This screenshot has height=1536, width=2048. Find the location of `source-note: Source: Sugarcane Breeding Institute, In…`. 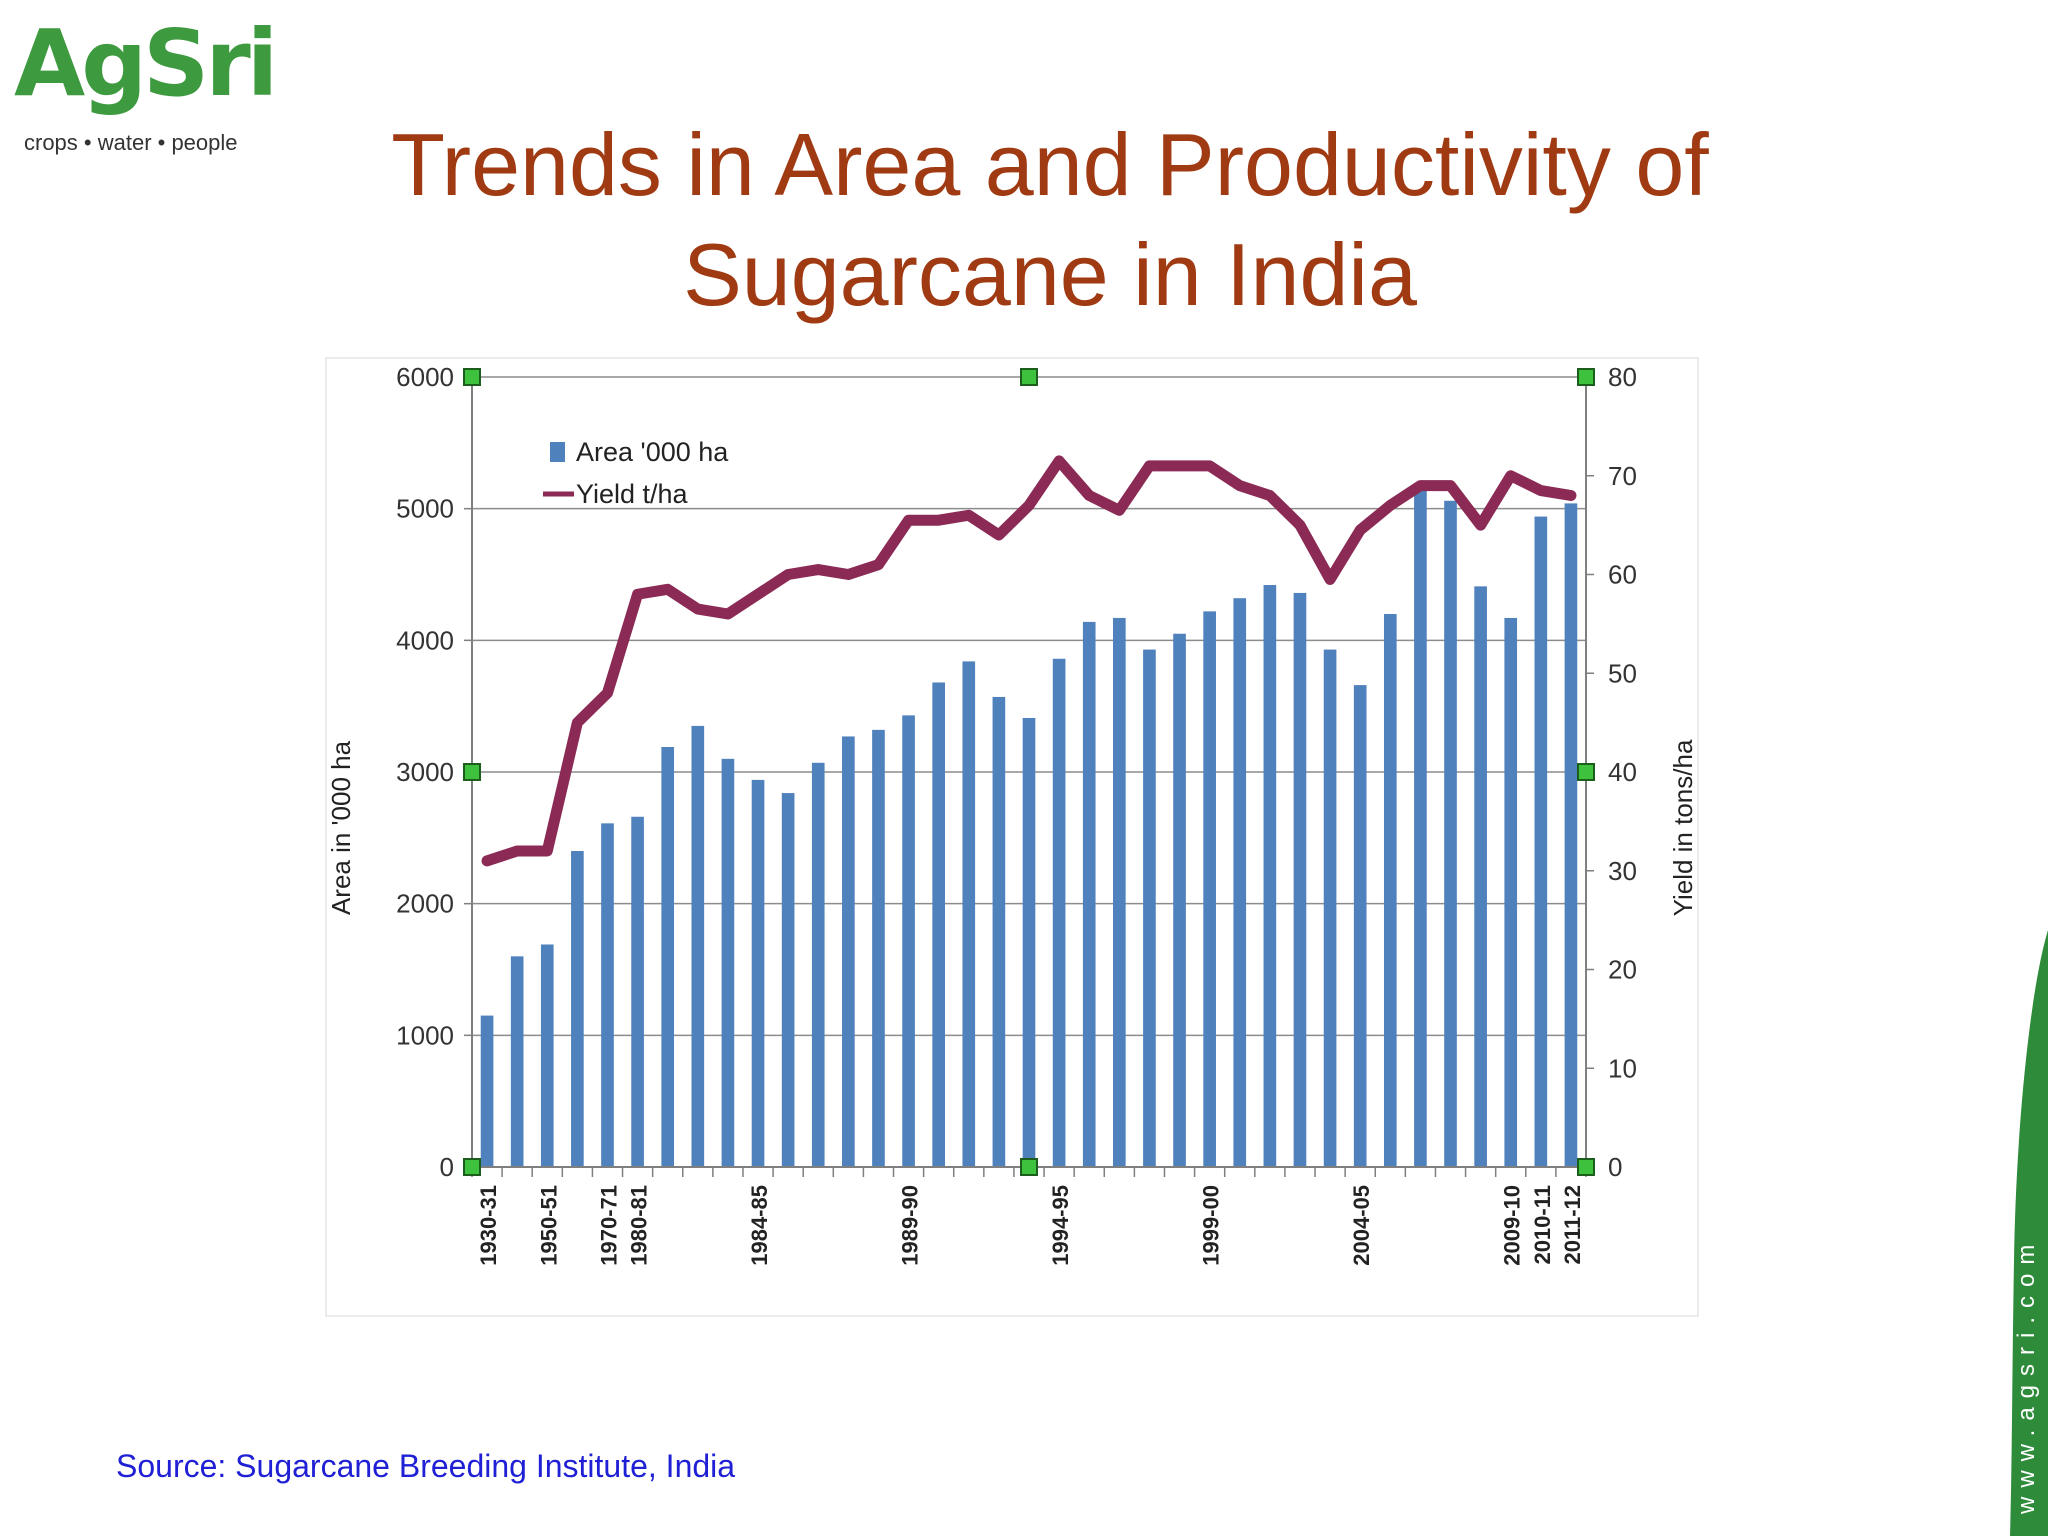

source-note: Source: Sugarcane Breeding Institute, In… is located at coordinates (426, 1466).